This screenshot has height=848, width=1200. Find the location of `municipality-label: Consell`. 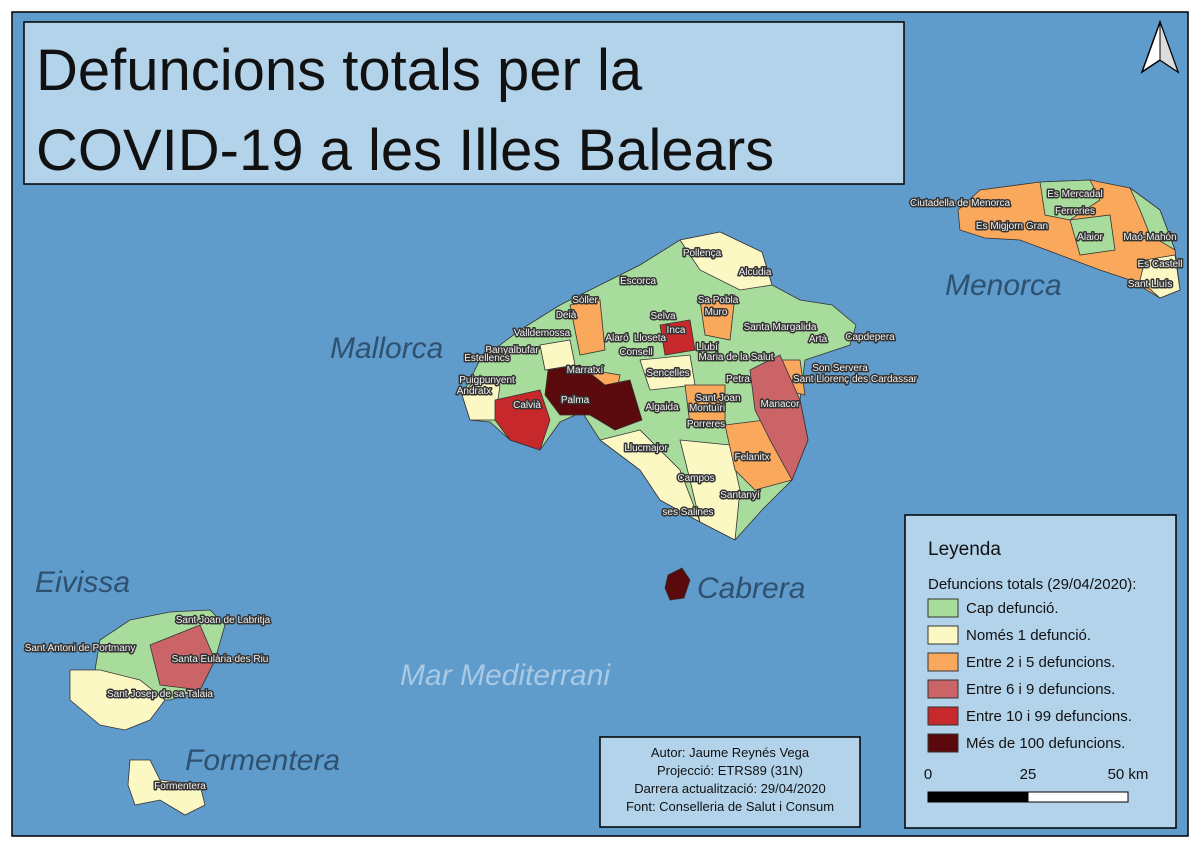

municipality-label: Consell is located at coordinates (635, 352).